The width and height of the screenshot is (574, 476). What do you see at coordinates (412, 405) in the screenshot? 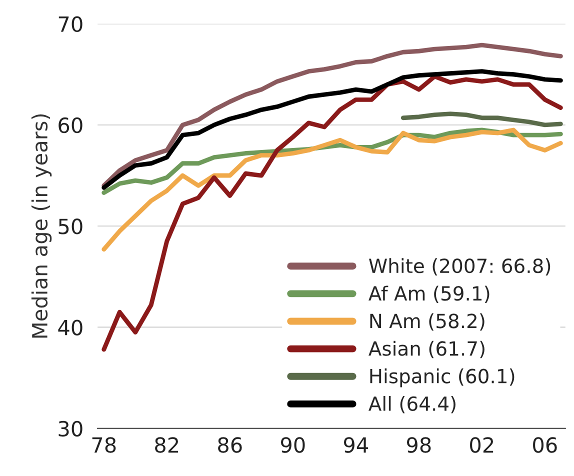
I see `legend-label: All (64.4)` at bounding box center [412, 405].